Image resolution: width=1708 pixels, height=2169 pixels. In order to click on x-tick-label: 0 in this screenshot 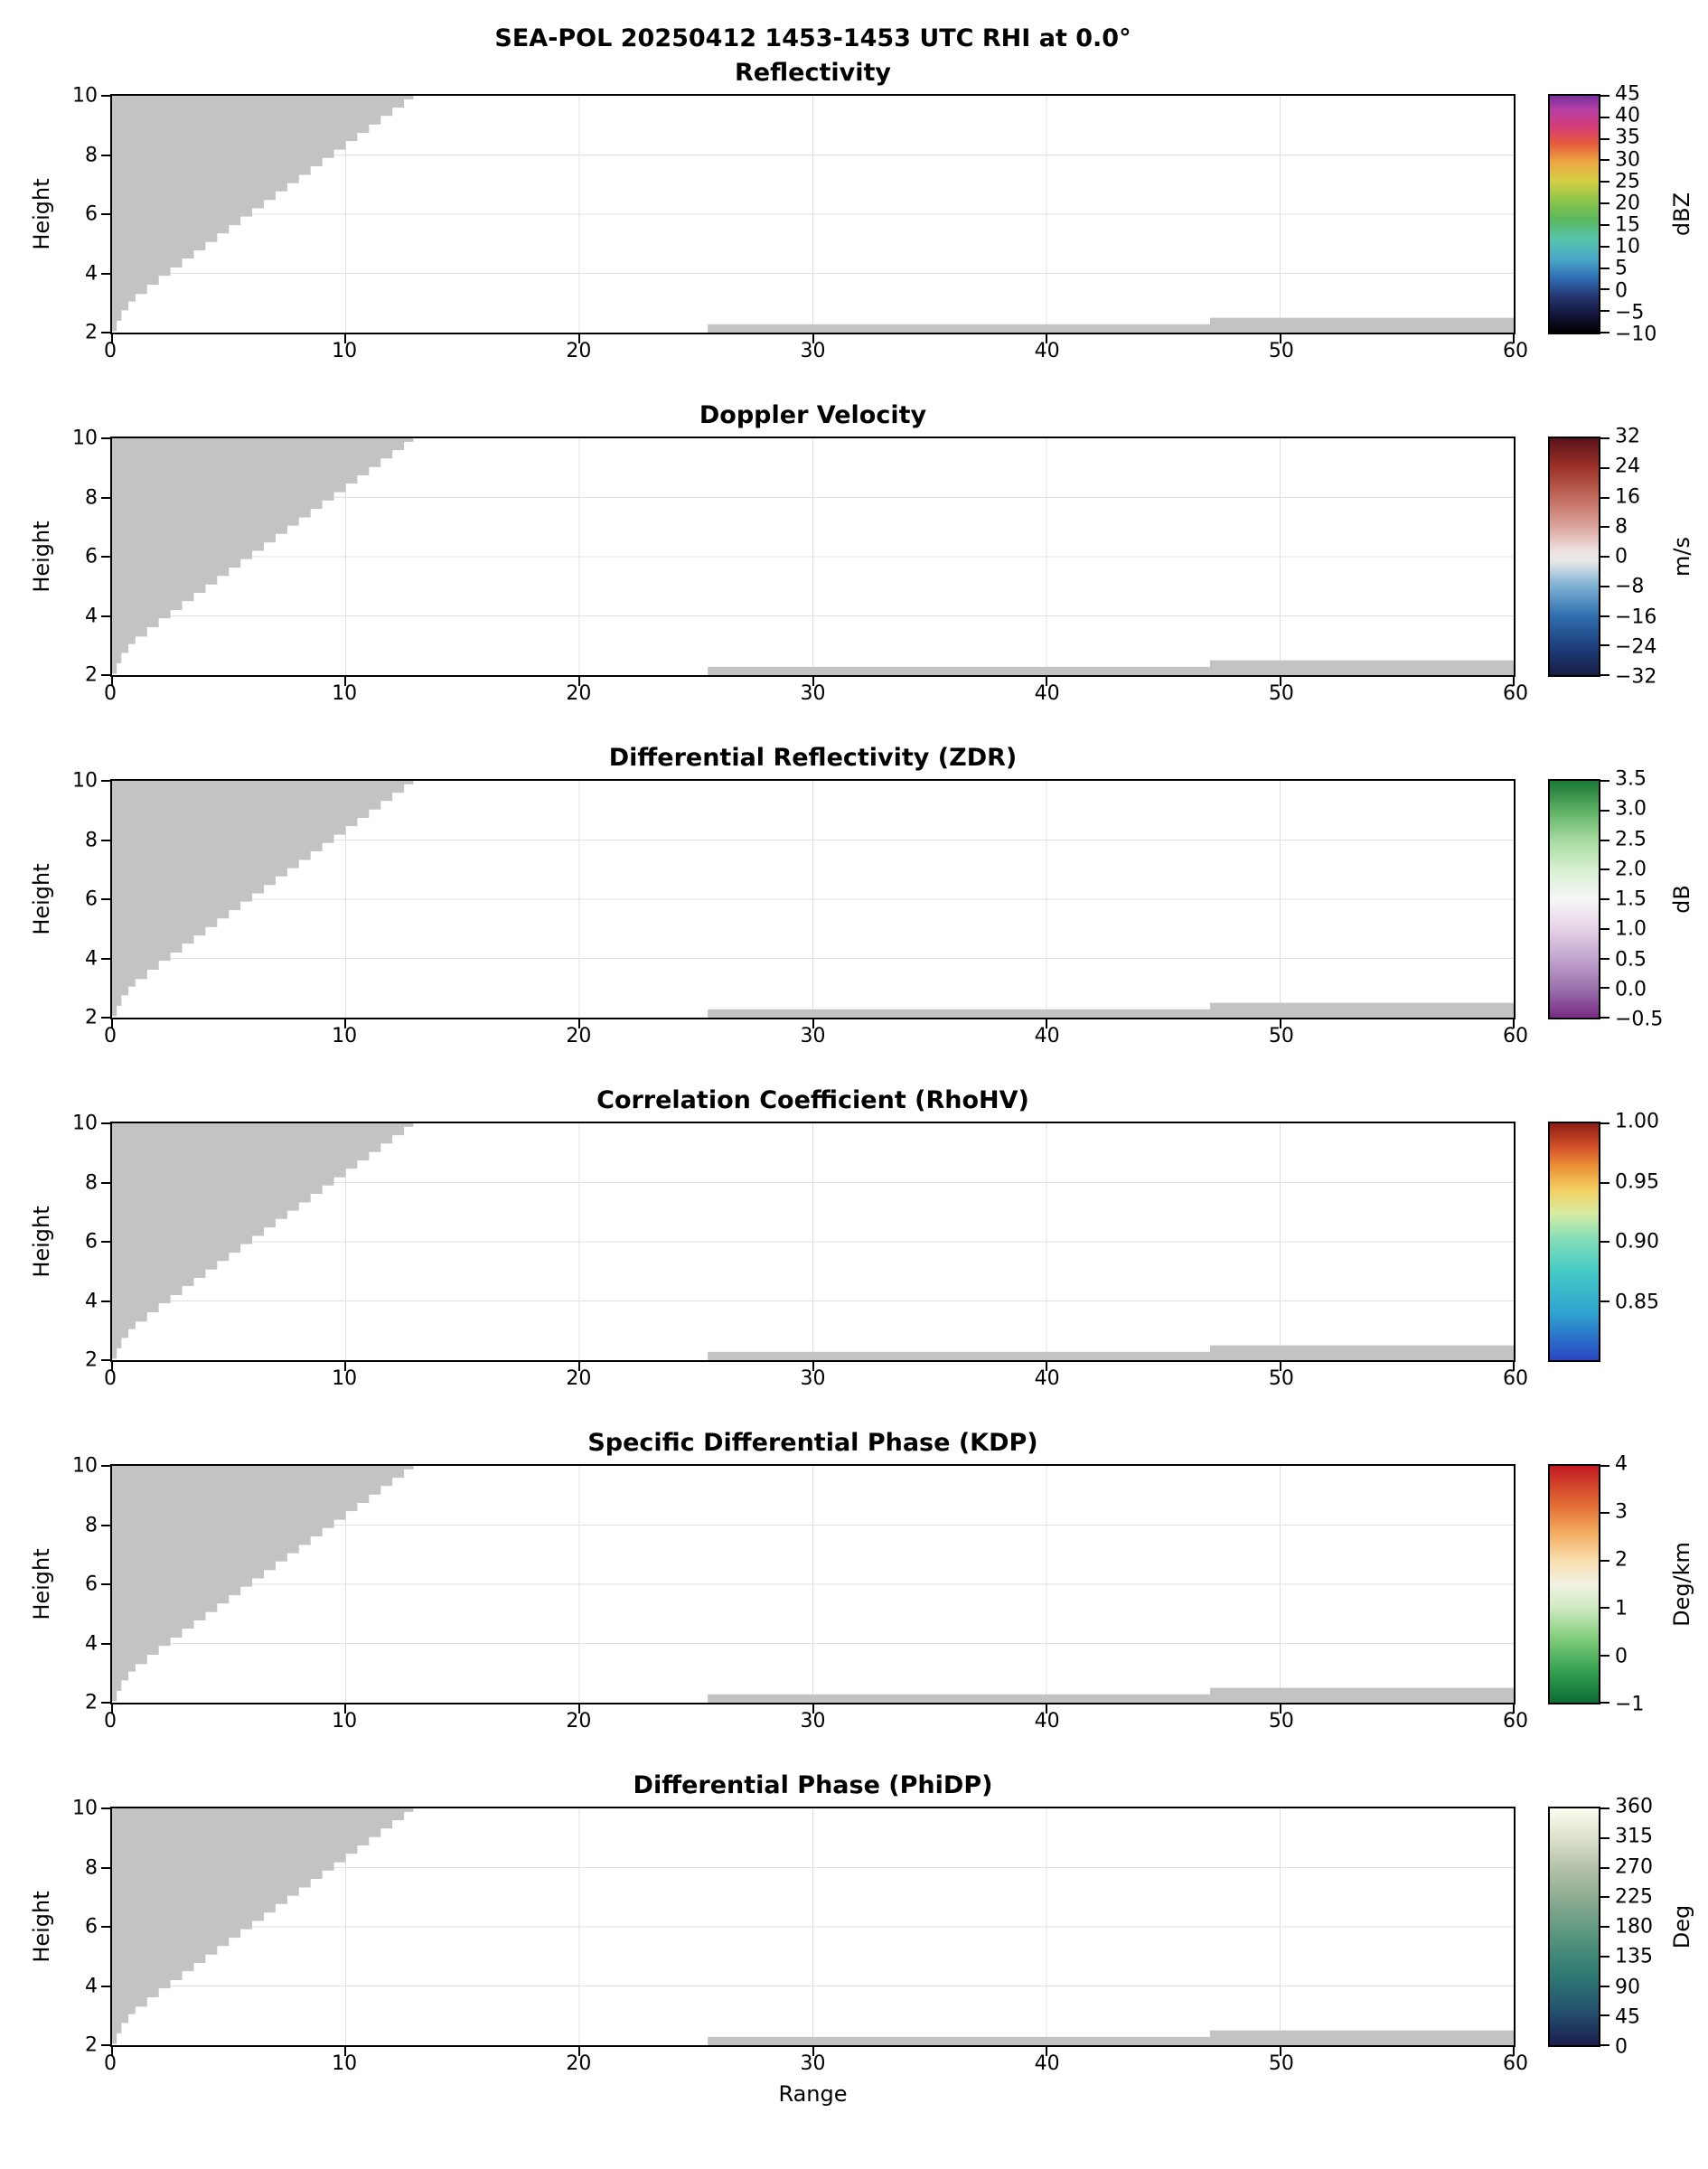, I will do `click(110, 1378)`.